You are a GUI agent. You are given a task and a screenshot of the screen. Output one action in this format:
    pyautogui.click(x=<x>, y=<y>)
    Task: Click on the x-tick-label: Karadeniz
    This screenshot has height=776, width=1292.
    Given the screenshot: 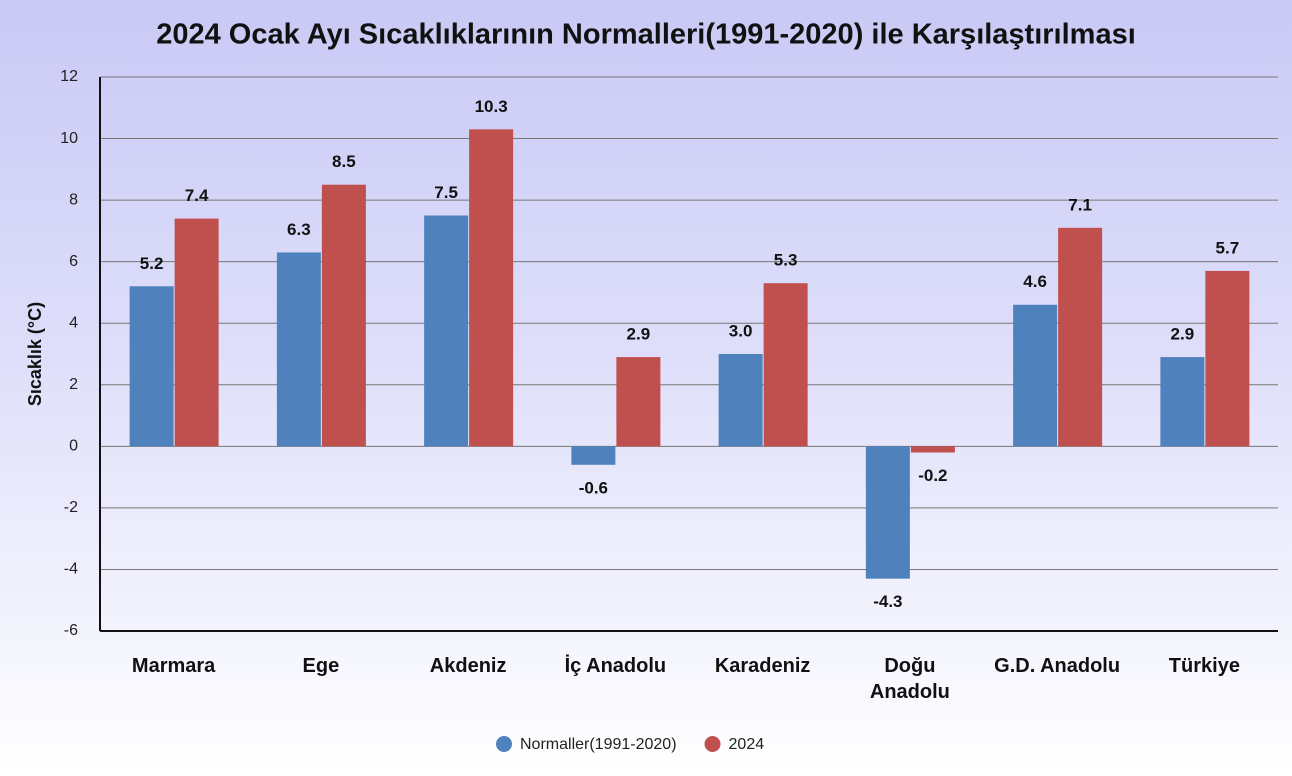 What is the action you would take?
    pyautogui.click(x=762, y=666)
    